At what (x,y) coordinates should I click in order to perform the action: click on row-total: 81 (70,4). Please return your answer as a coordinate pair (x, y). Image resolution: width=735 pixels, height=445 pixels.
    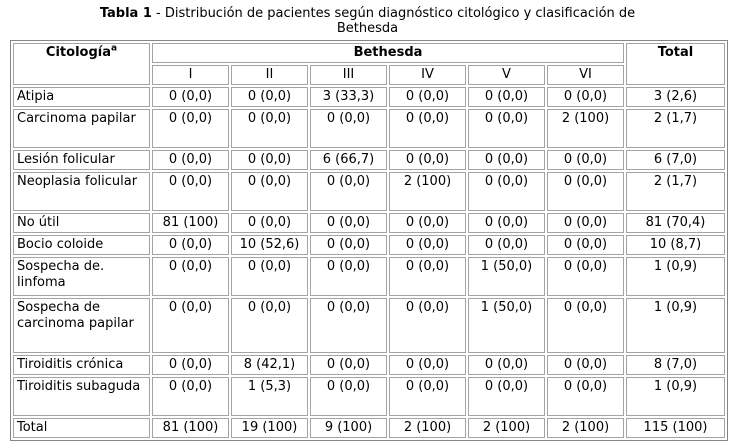
    Looking at the image, I should click on (675, 223).